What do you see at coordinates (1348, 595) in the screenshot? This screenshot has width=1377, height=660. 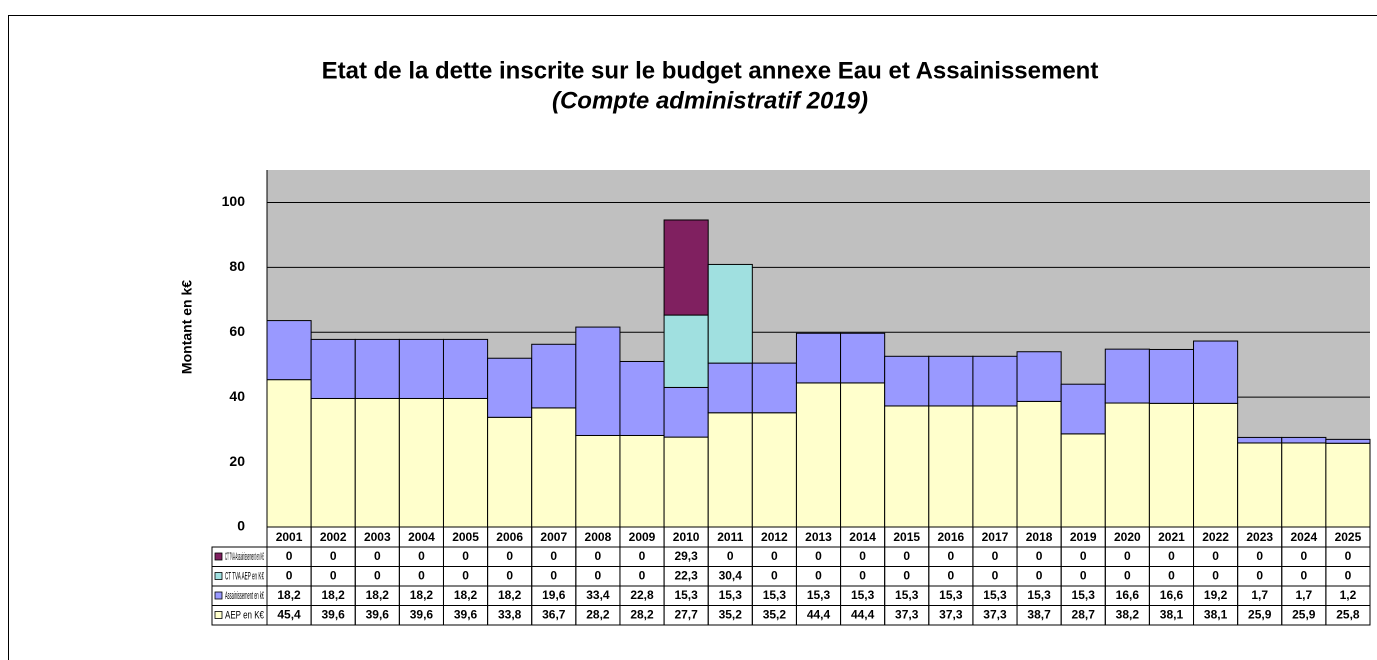 I see `data-label: 1,2` at bounding box center [1348, 595].